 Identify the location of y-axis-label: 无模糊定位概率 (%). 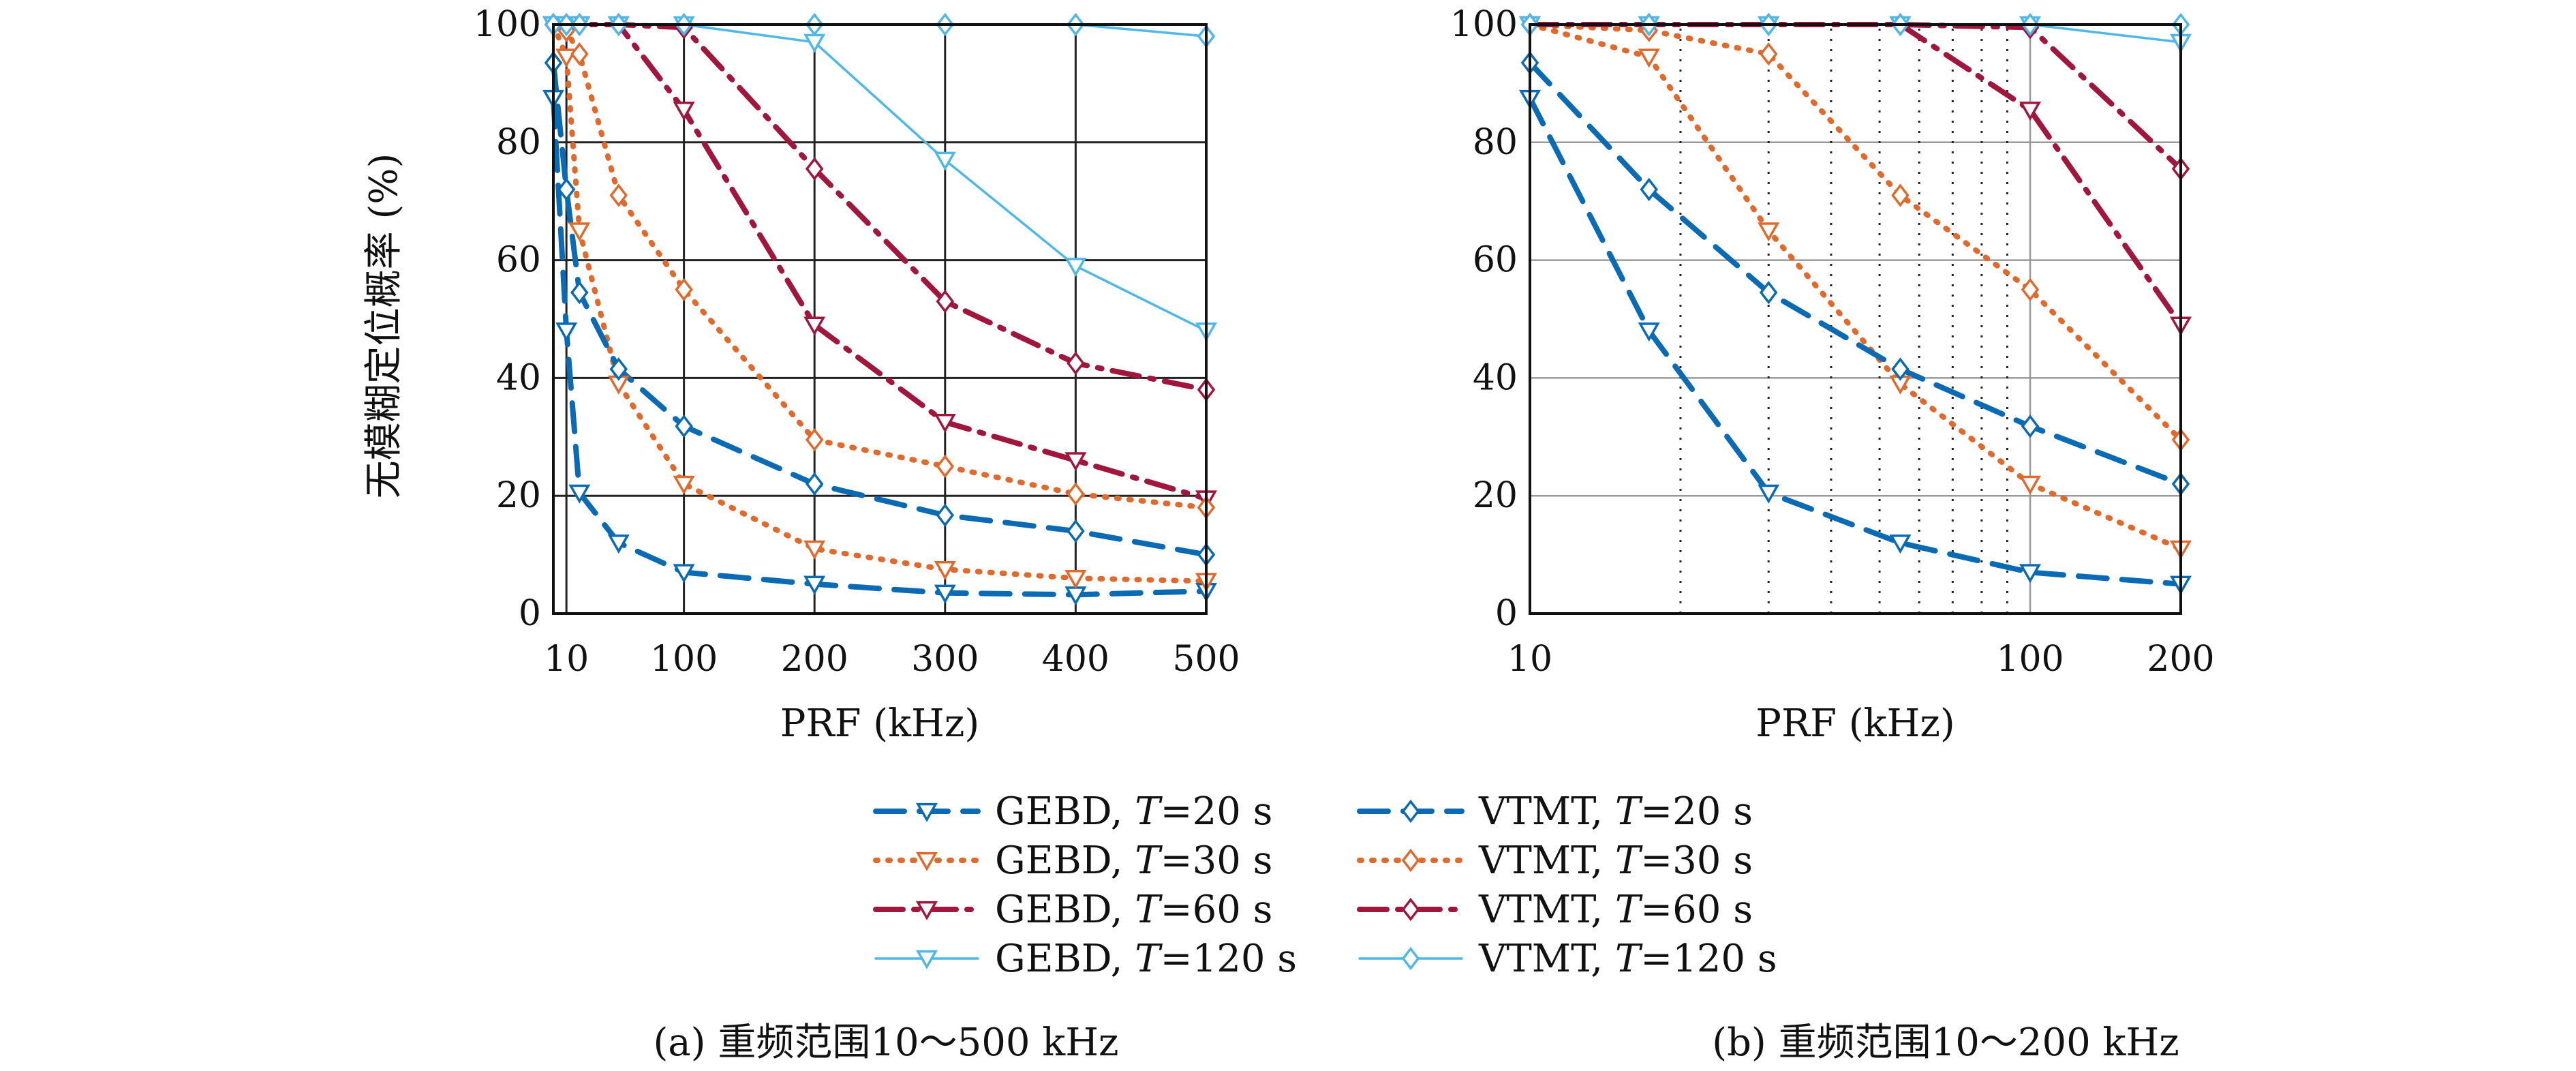
(384, 326).